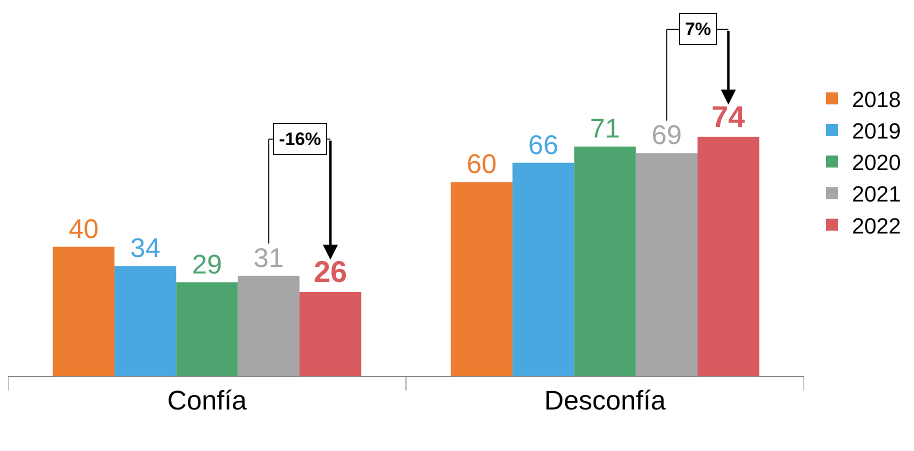 The width and height of the screenshot is (914, 451). Describe the element at coordinates (83, 229) in the screenshot. I see `data-label: 40` at that location.